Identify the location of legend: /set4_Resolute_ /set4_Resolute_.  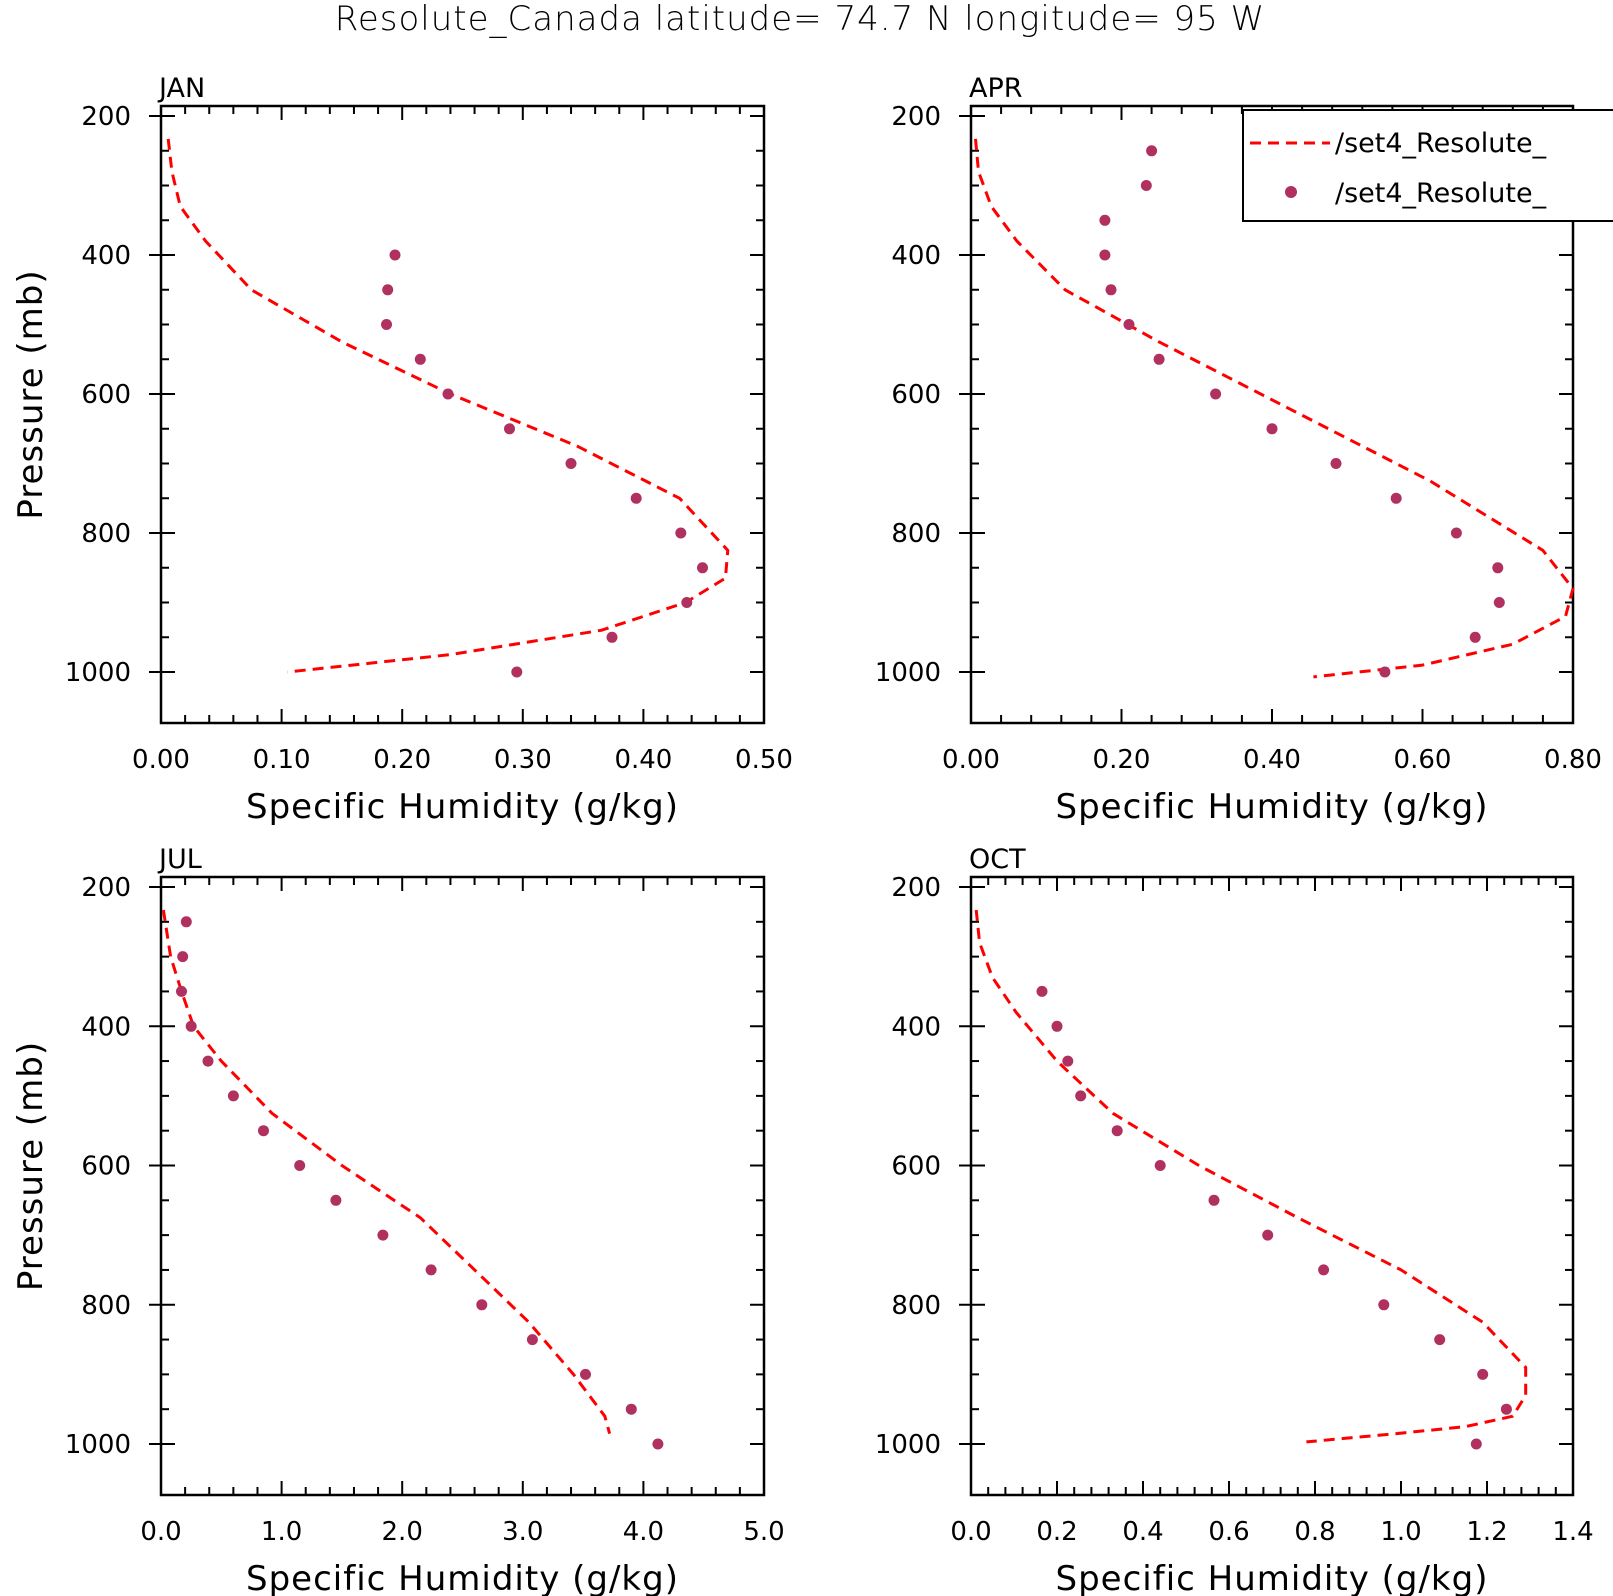
(1427, 165).